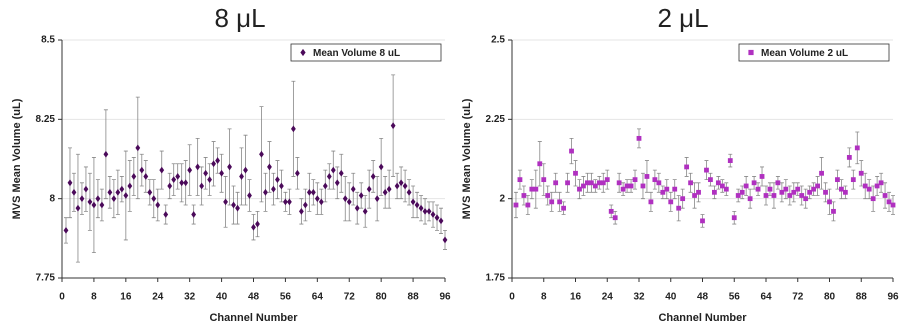  Describe the element at coordinates (798, 297) in the screenshot. I see `x-tick-label: 72` at that location.